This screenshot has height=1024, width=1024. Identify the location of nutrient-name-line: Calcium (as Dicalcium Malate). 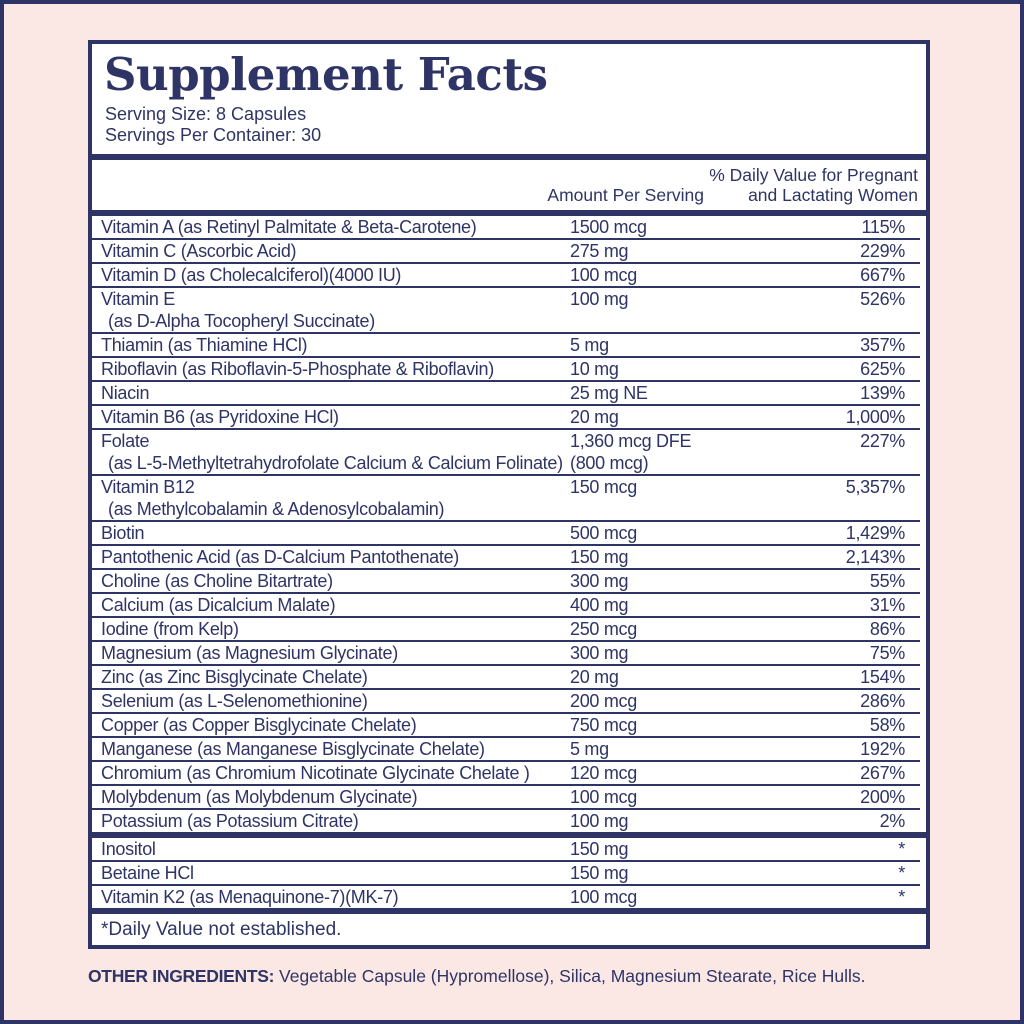
(218, 605).